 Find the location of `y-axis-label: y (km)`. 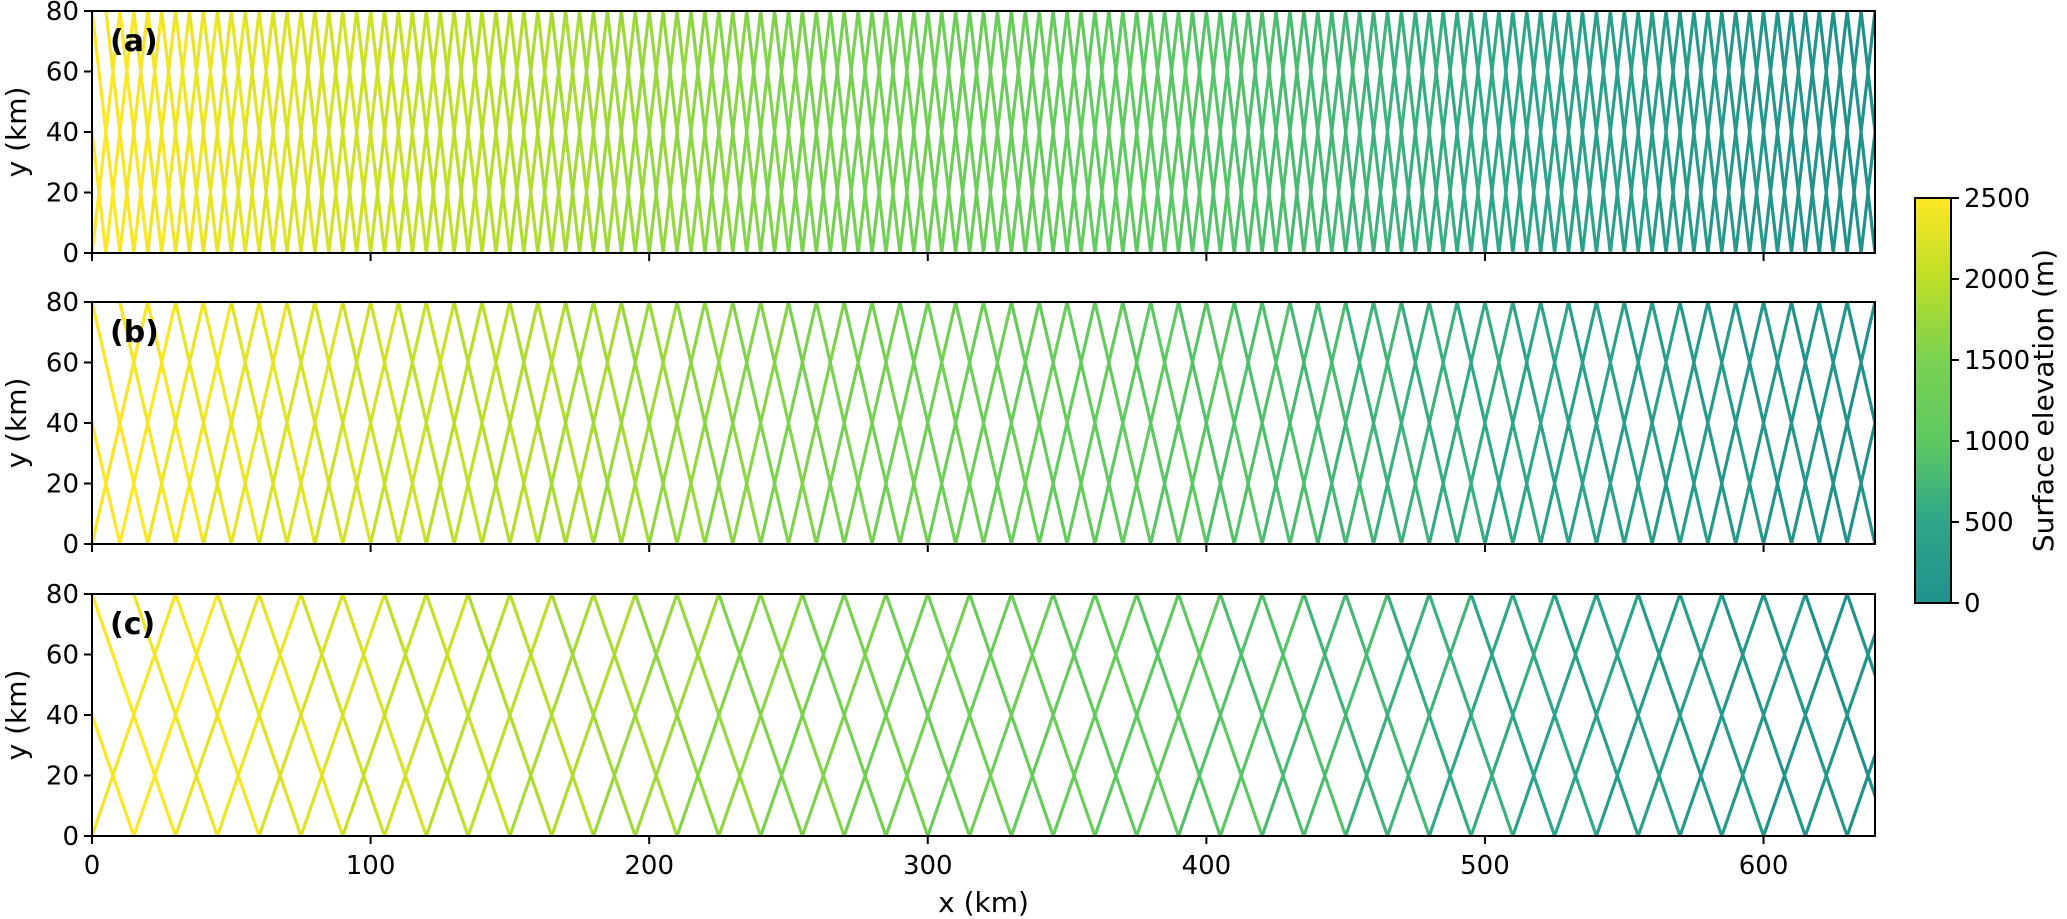

y-axis-label: y (km) is located at coordinates (16, 132).